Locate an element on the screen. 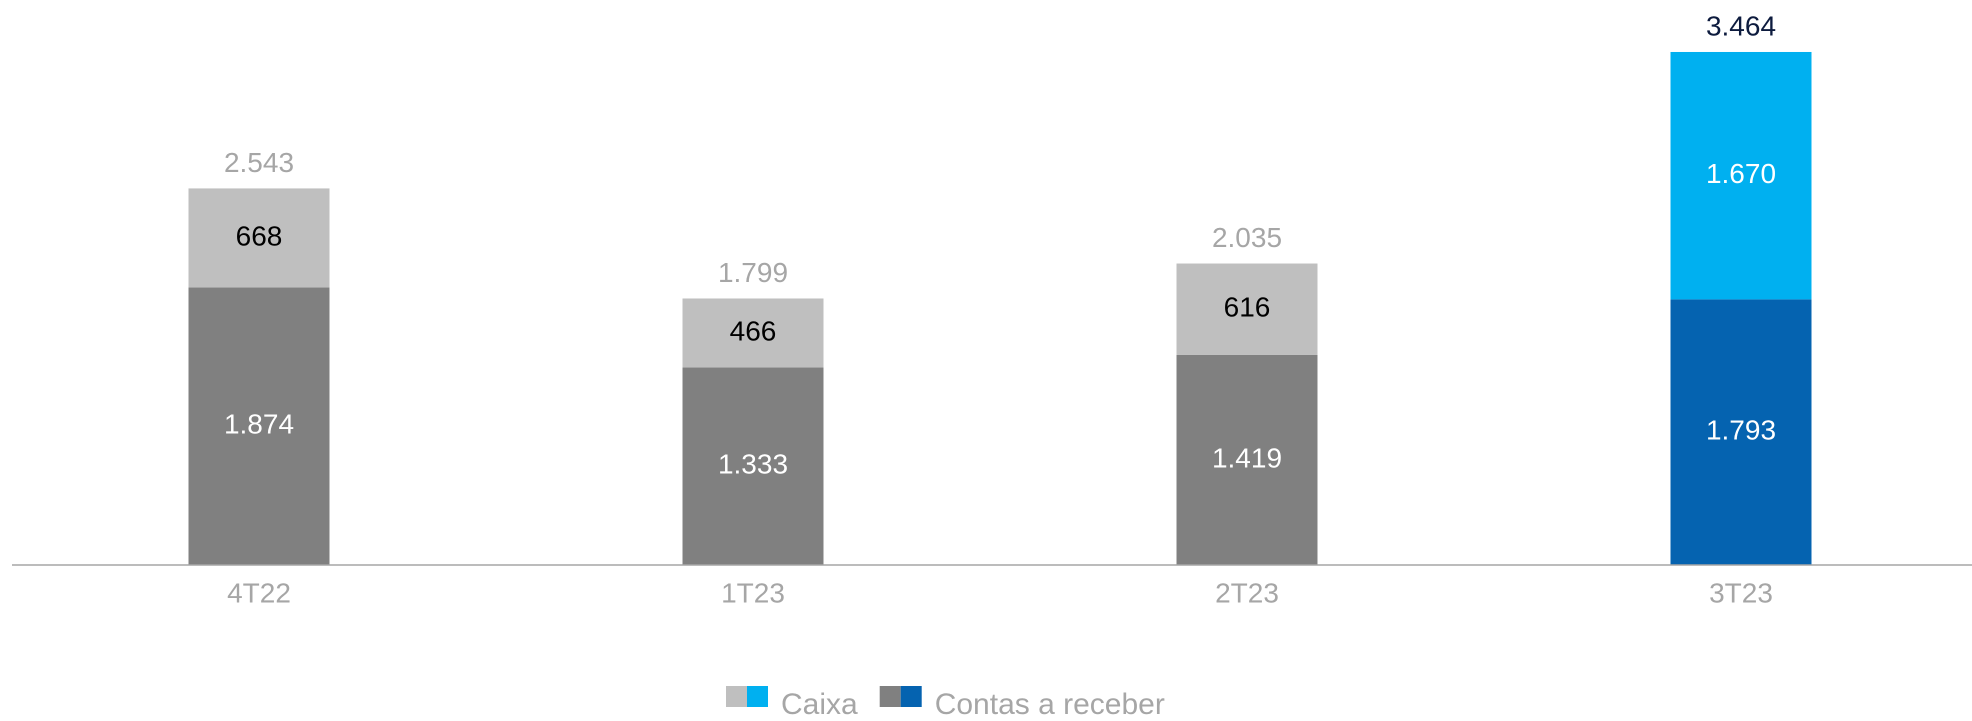  value-label: 1.419 is located at coordinates (1247, 457).